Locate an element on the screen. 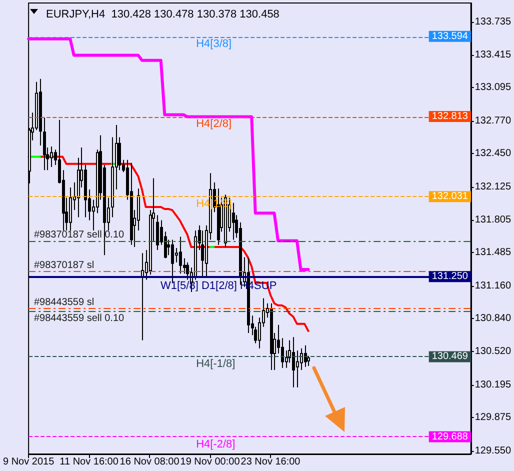  y-tick-label: 133.095 is located at coordinates (493, 88).